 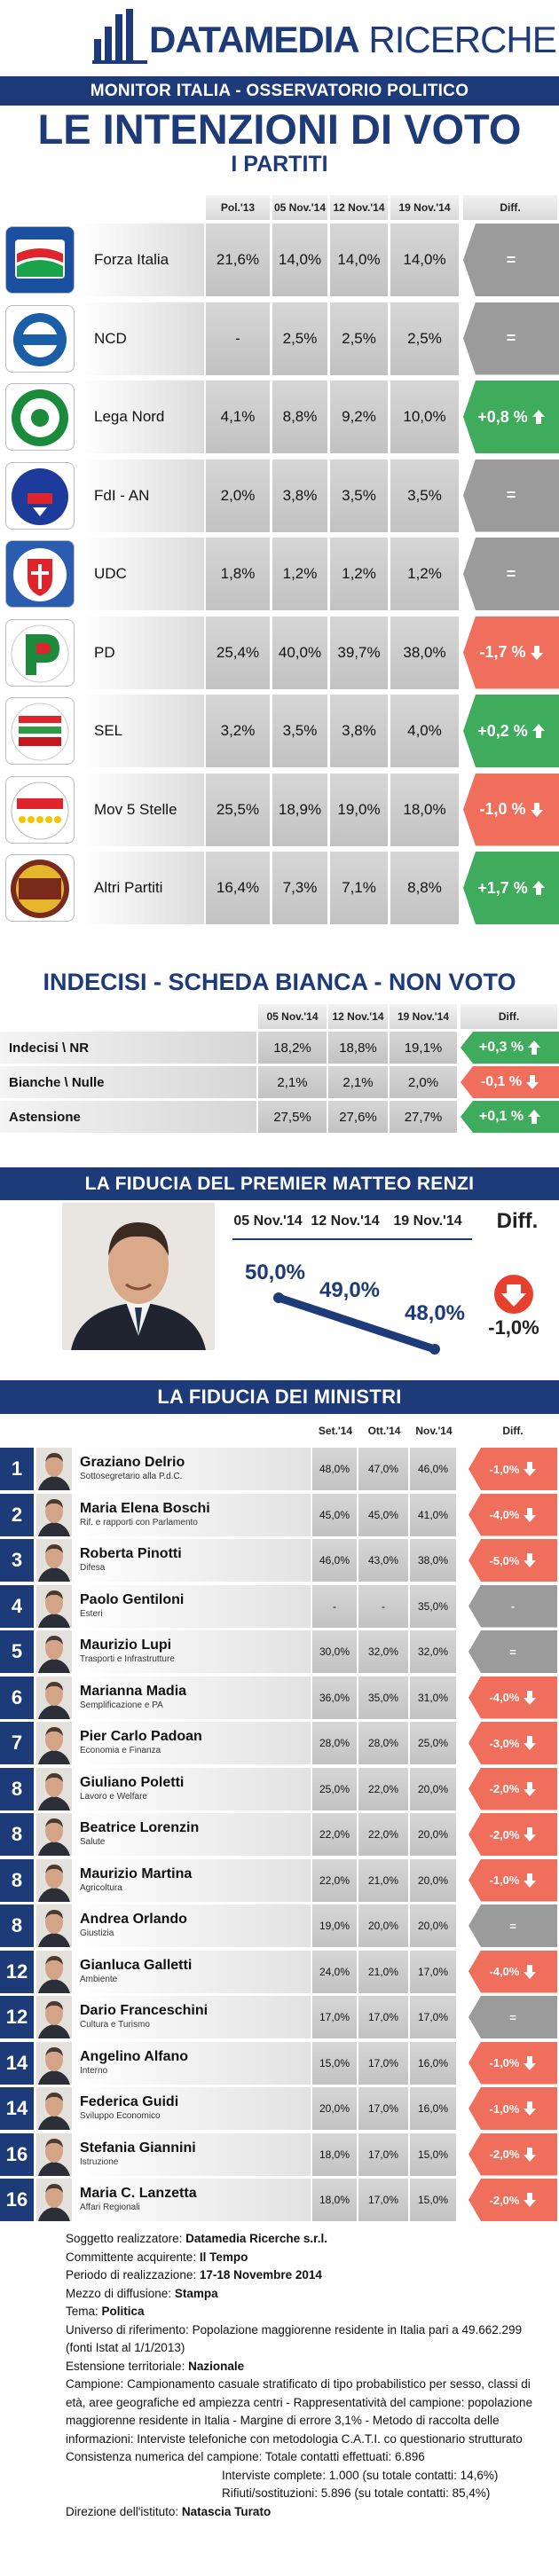 I want to click on minister-value: 38,0%, so click(x=433, y=1560).